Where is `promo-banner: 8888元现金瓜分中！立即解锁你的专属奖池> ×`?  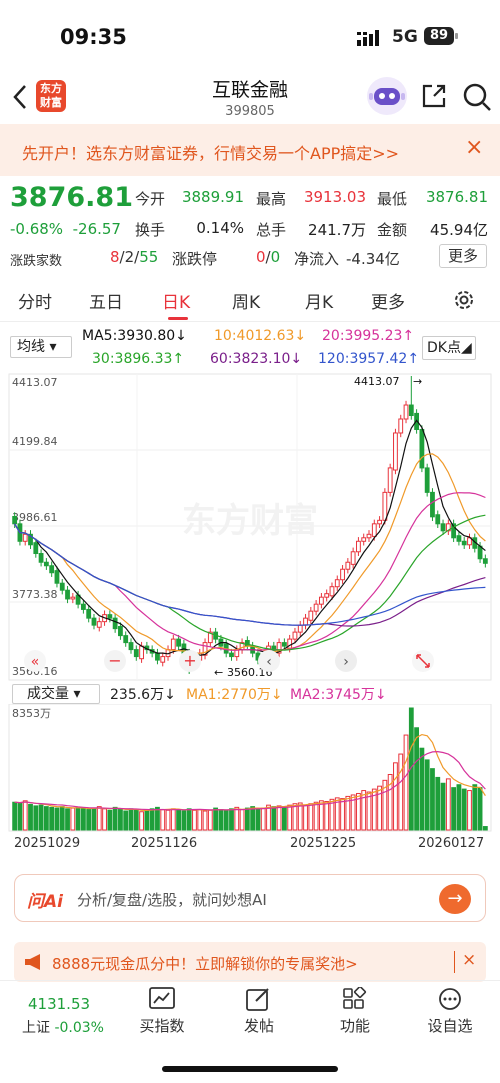
promo-banner: 8888元现金瓜分中！立即解锁你的专属奖池> × is located at coordinates (250, 962).